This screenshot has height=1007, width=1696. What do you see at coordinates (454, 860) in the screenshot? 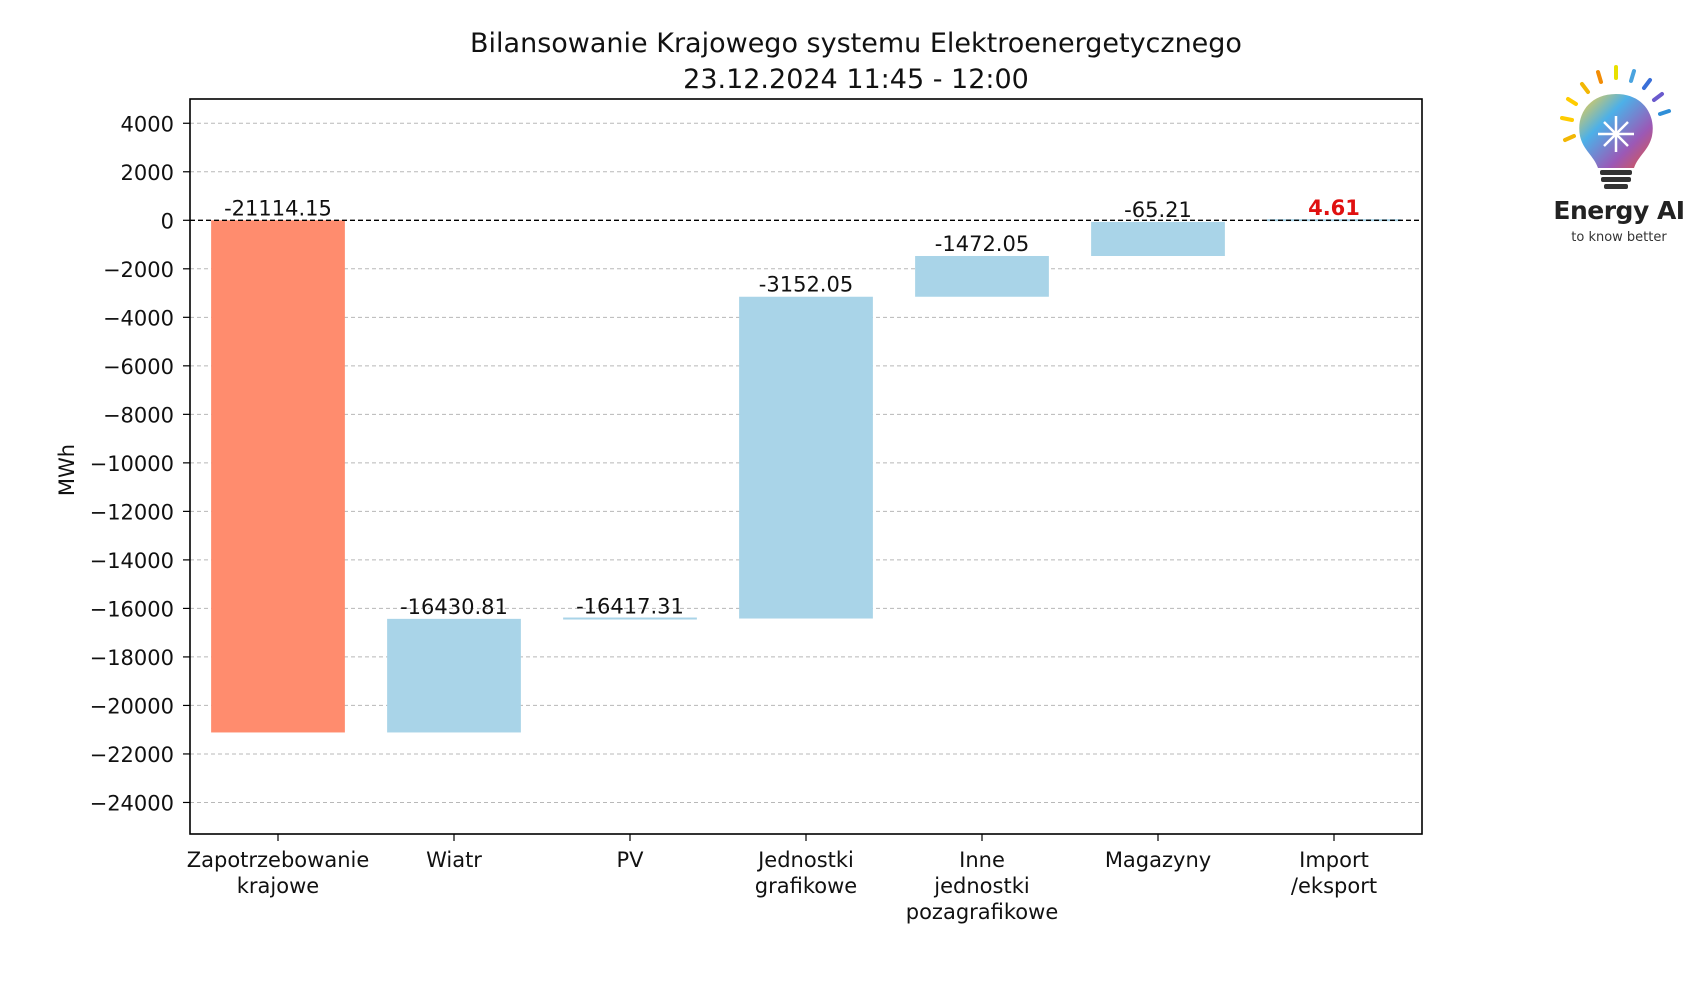
I see `x-tick-label: Wiatr` at bounding box center [454, 860].